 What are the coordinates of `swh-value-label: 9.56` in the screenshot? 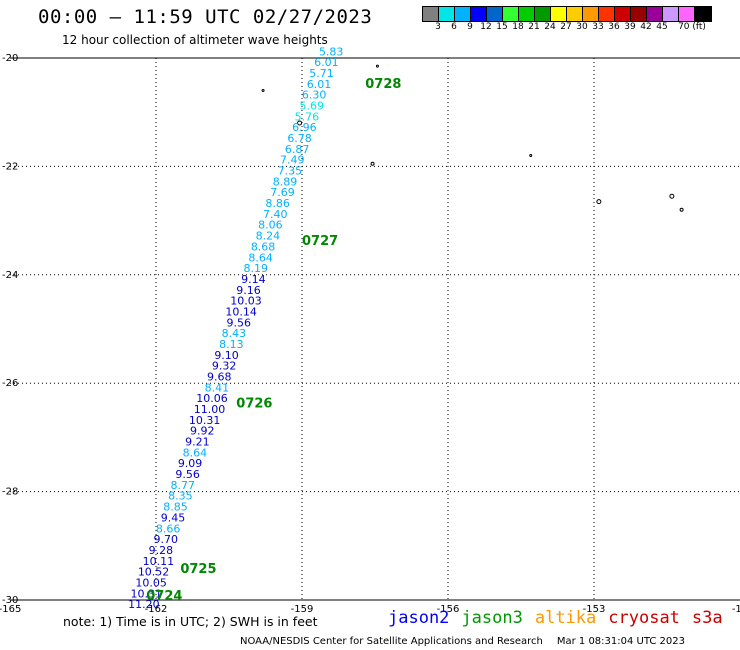 It's located at (238, 322).